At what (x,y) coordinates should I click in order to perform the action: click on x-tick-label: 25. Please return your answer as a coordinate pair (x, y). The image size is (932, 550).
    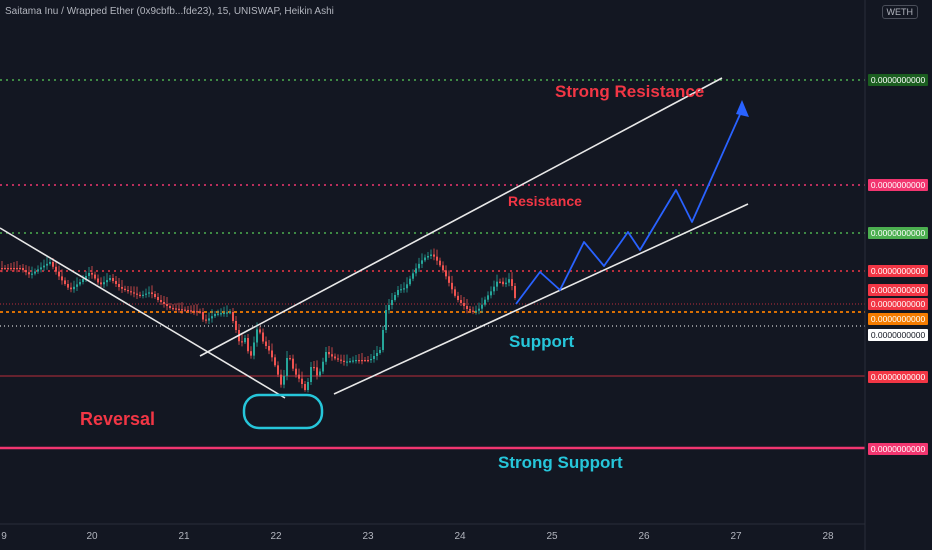
    Looking at the image, I should click on (552, 536).